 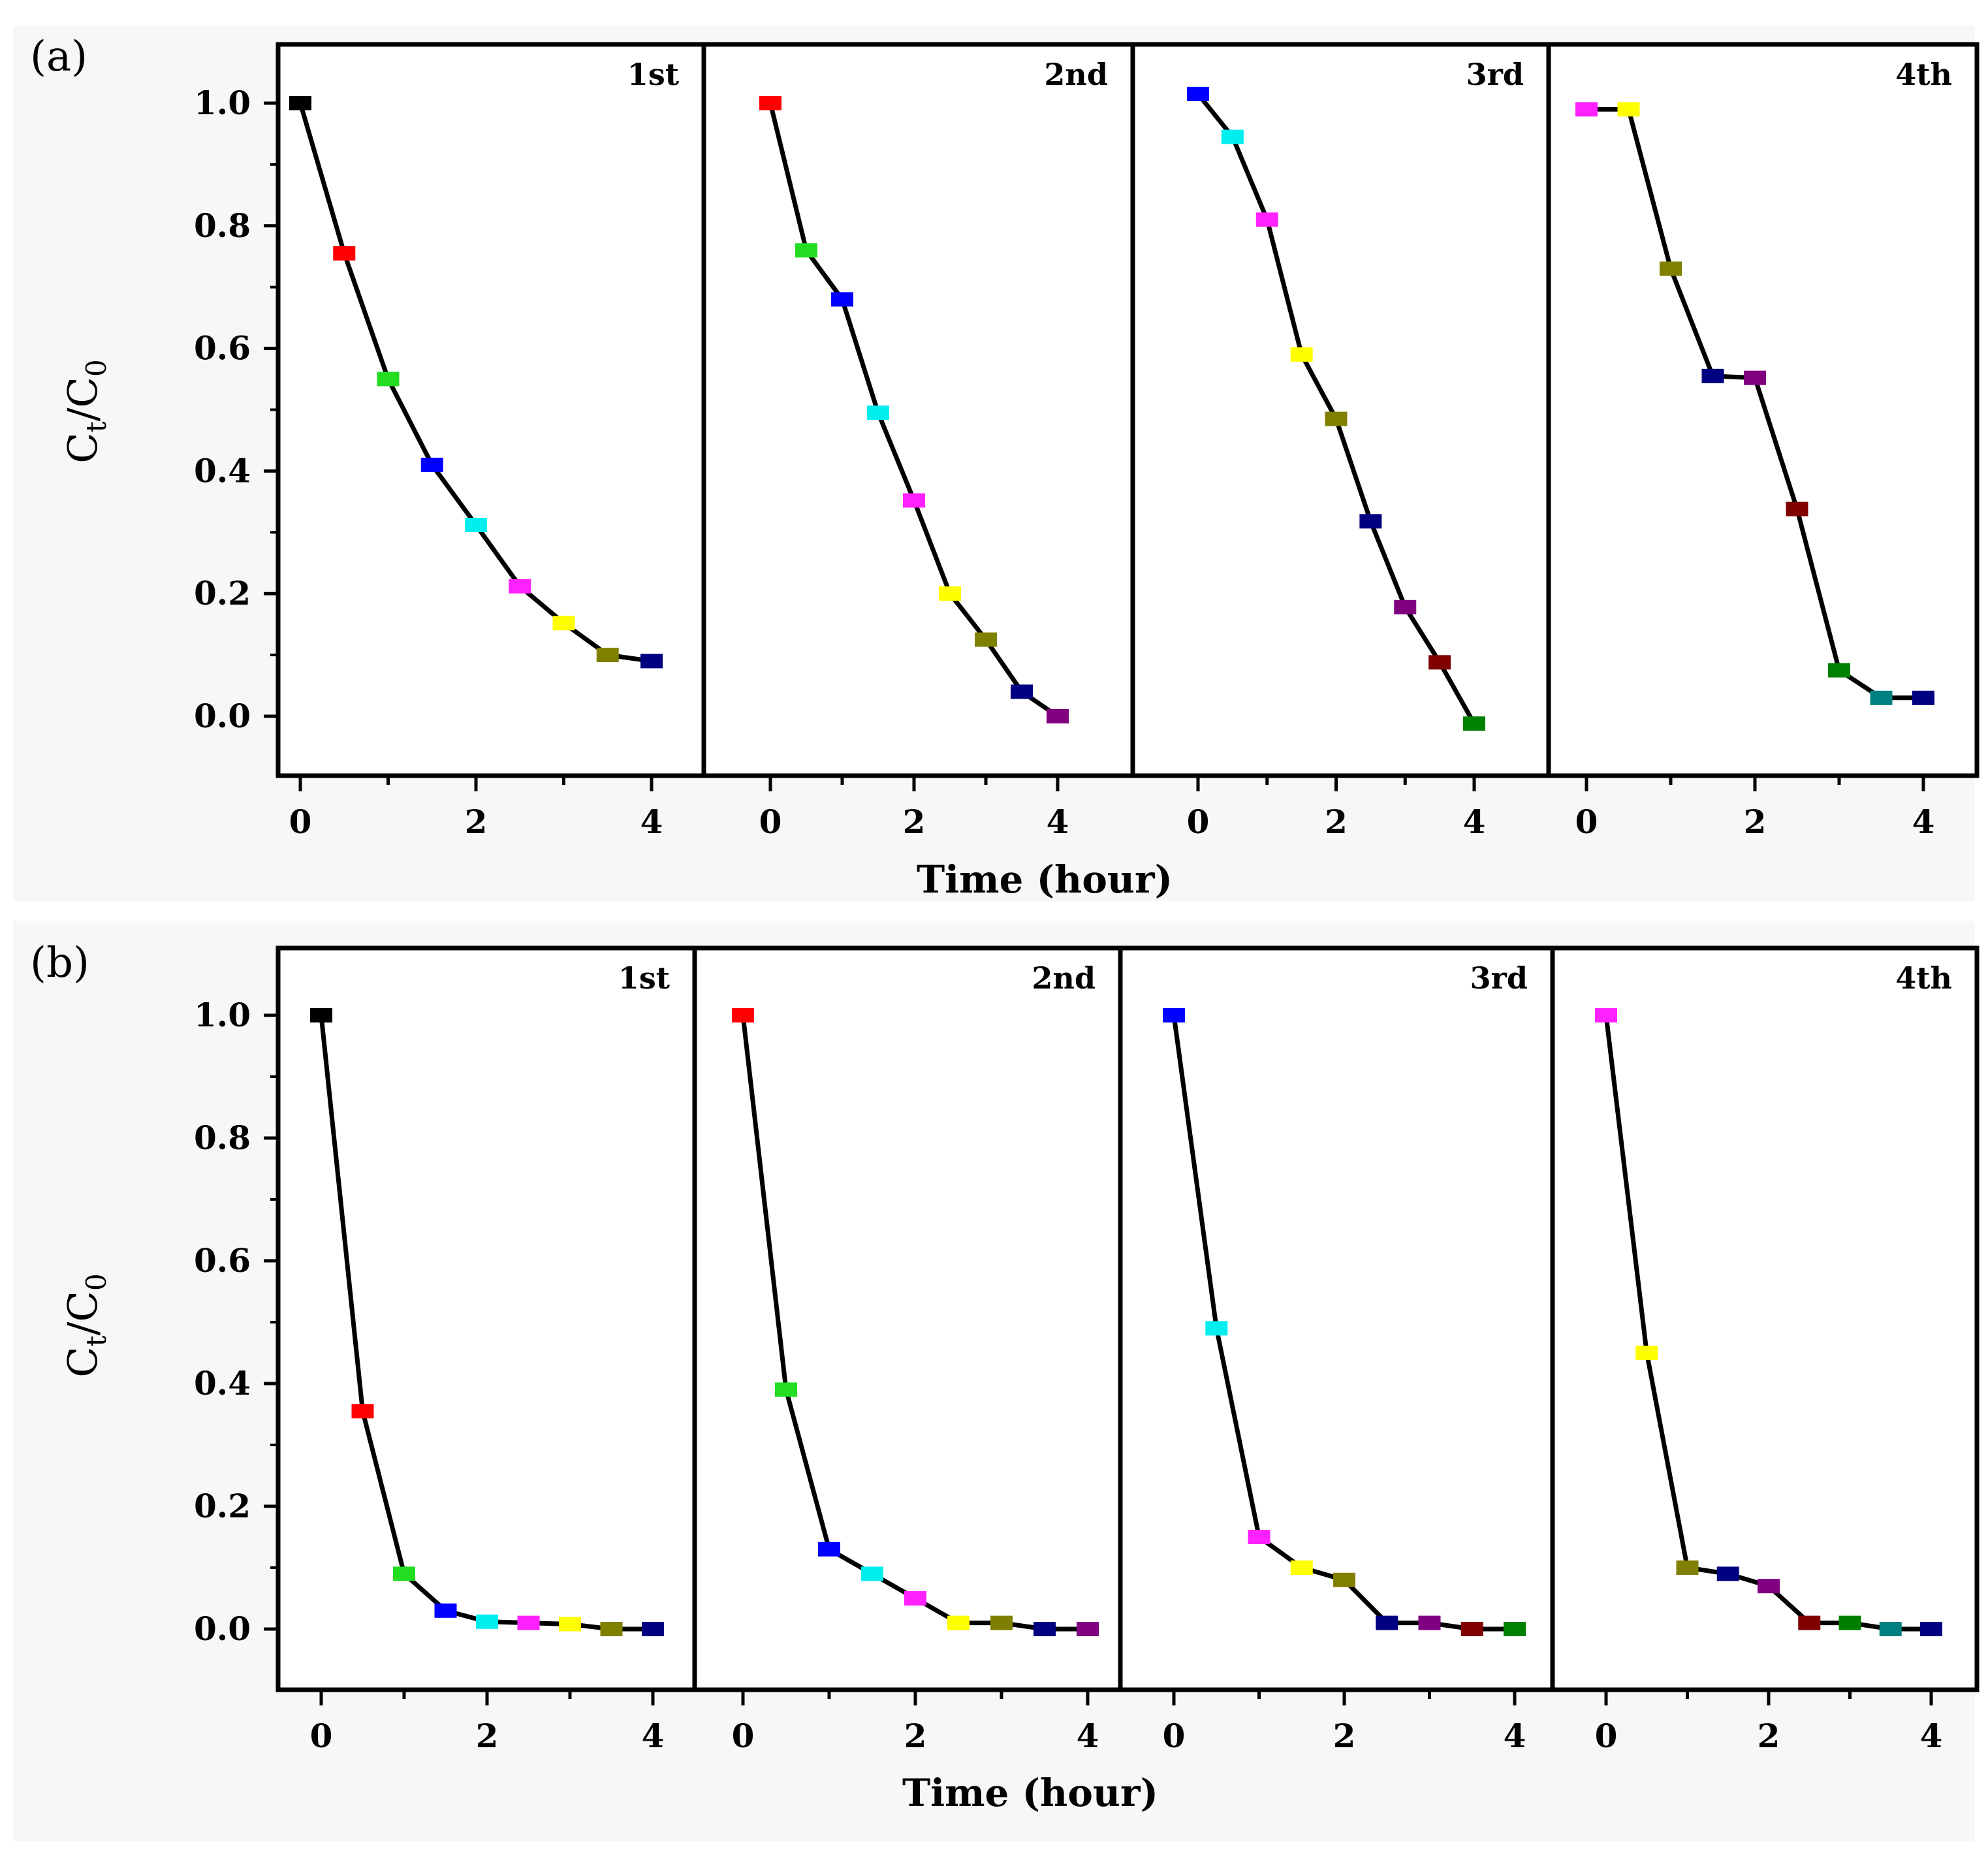 I want to click on panel-letter: (b), so click(x=60, y=963).